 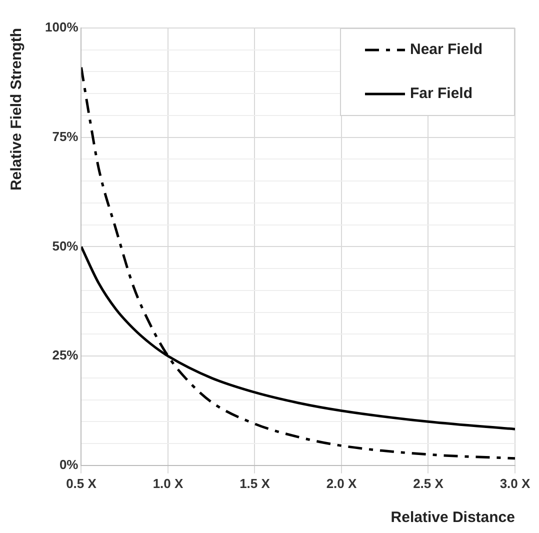 What do you see at coordinates (446, 49) in the screenshot?
I see `legend-label: Near Field` at bounding box center [446, 49].